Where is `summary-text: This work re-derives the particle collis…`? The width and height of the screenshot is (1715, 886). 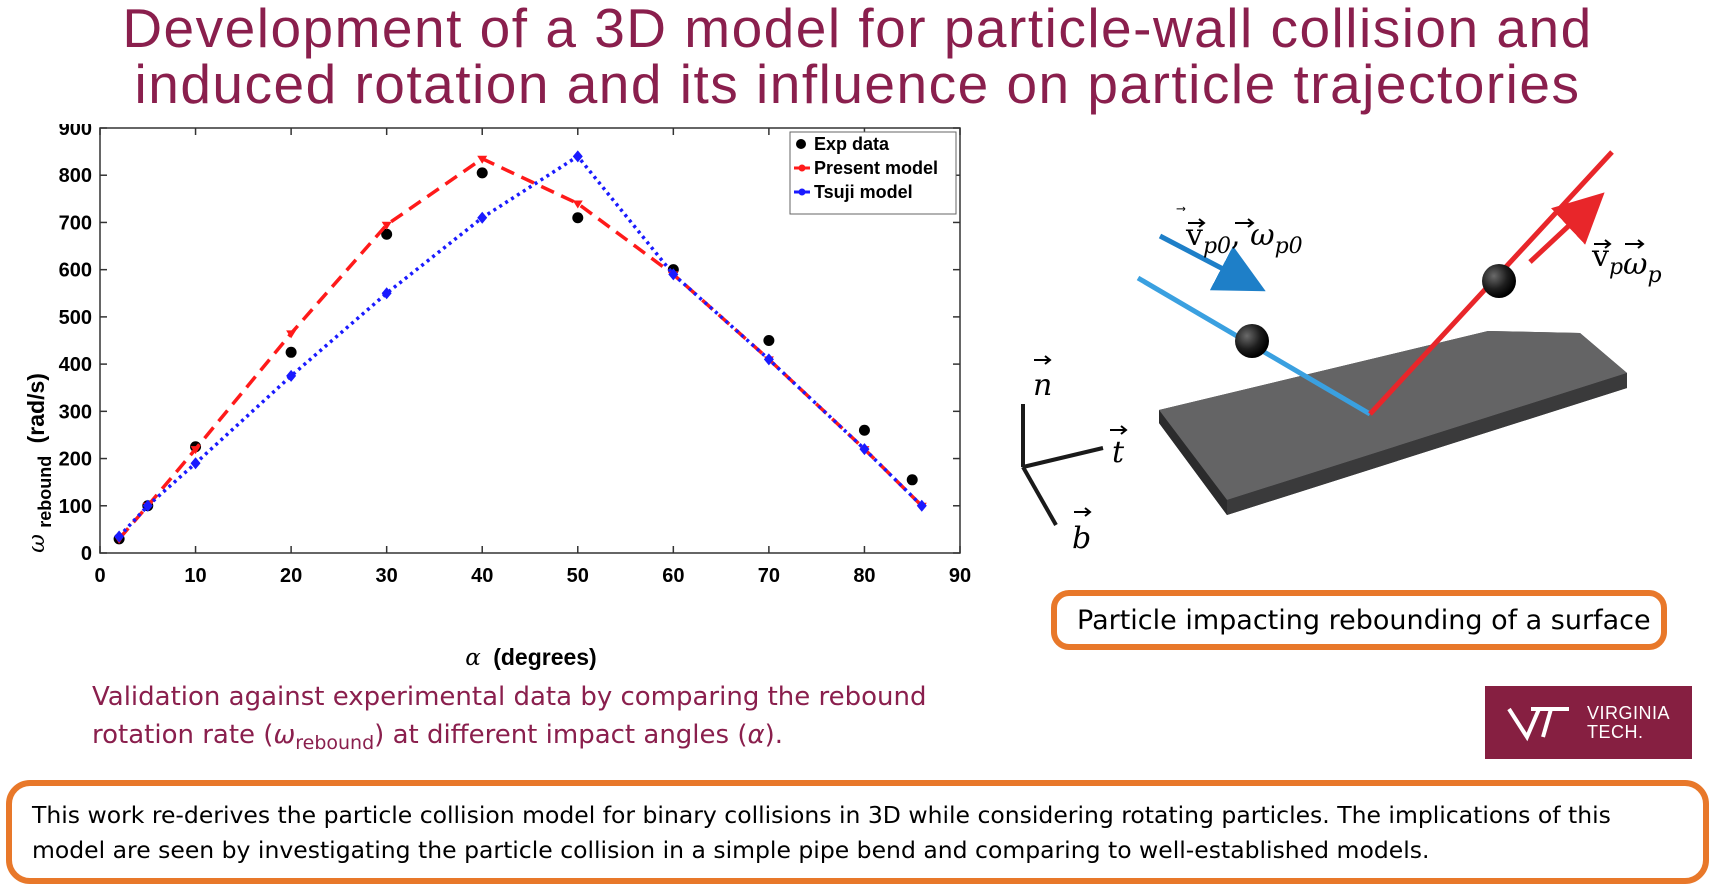 summary-text: This work re-derives the particle collis… is located at coordinates (821, 832).